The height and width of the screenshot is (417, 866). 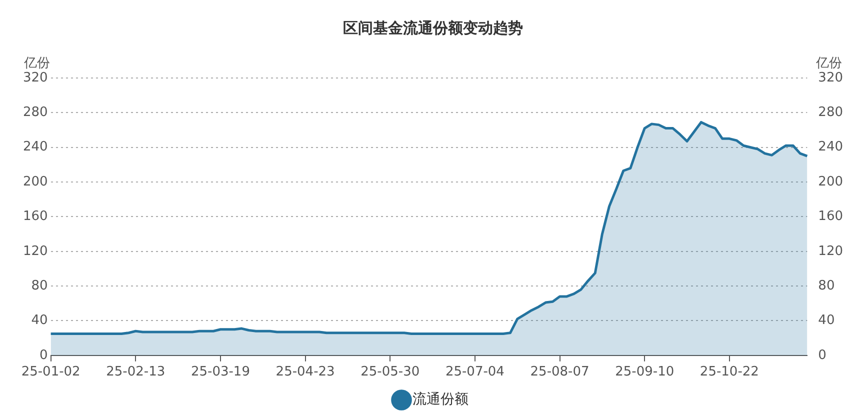 What do you see at coordinates (35, 251) in the screenshot?
I see `y-tick-label: 120` at bounding box center [35, 251].